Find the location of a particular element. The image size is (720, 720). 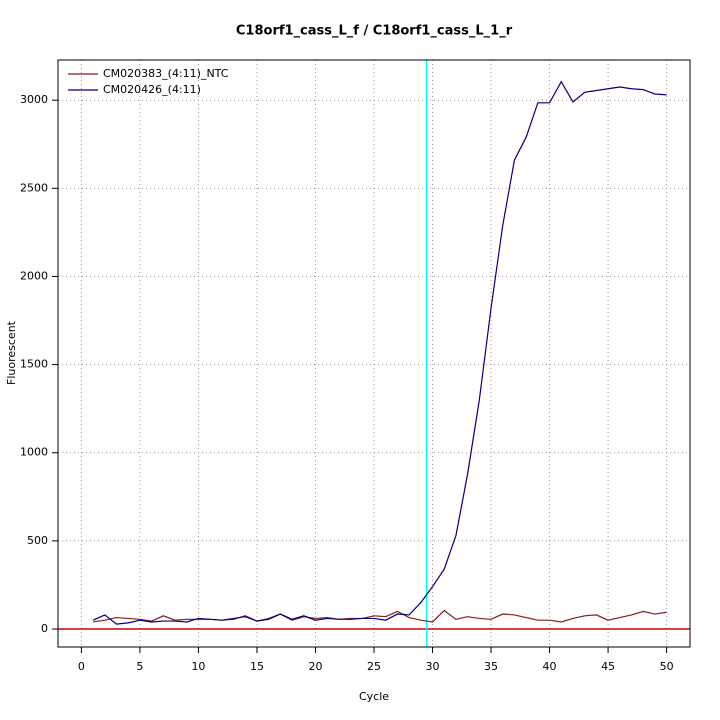

x-tick-label: 25 is located at coordinates (374, 666).